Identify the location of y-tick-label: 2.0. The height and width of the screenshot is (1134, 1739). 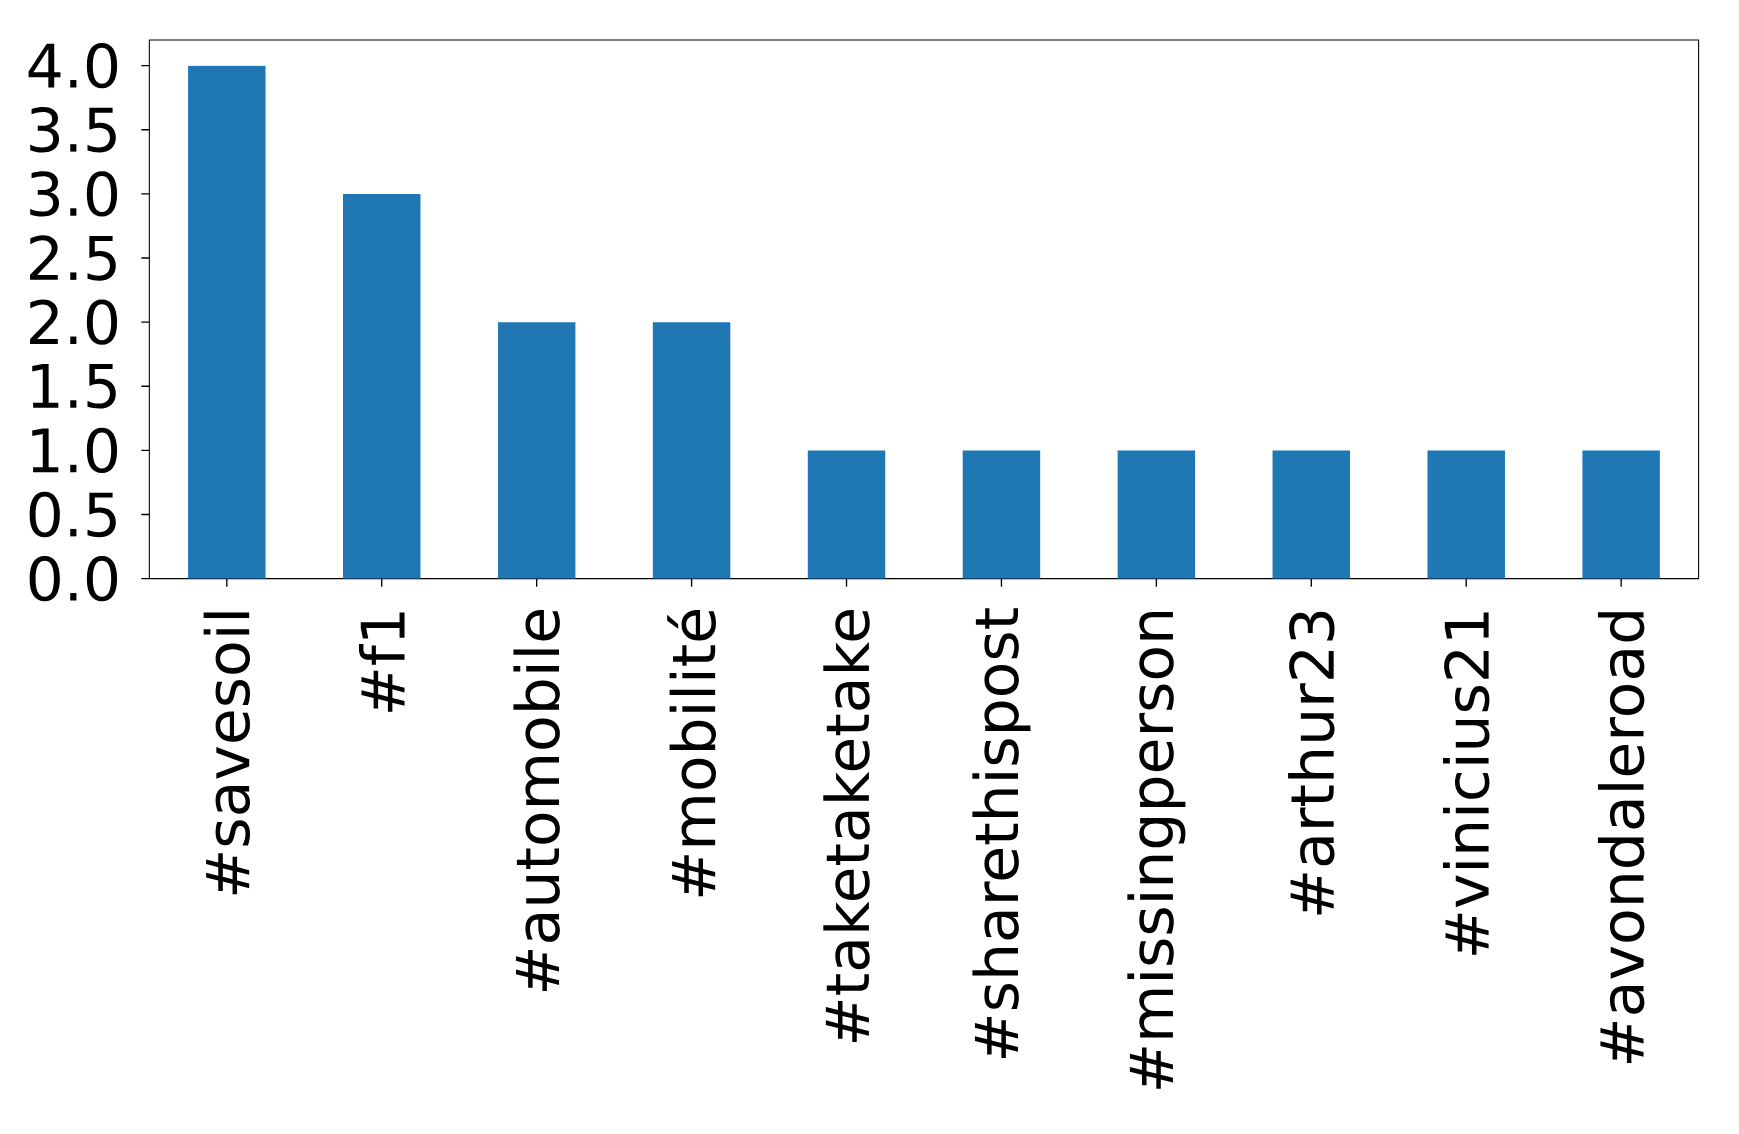
(74, 322).